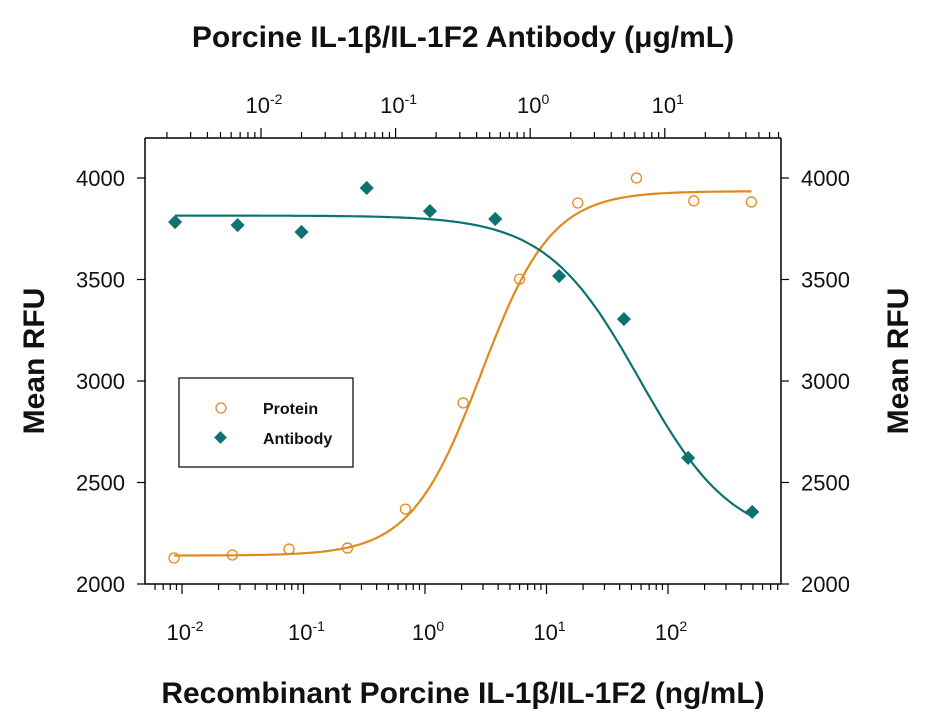 This screenshot has height=722, width=926. I want to click on x-tick-label: 10¹, so click(549, 631).